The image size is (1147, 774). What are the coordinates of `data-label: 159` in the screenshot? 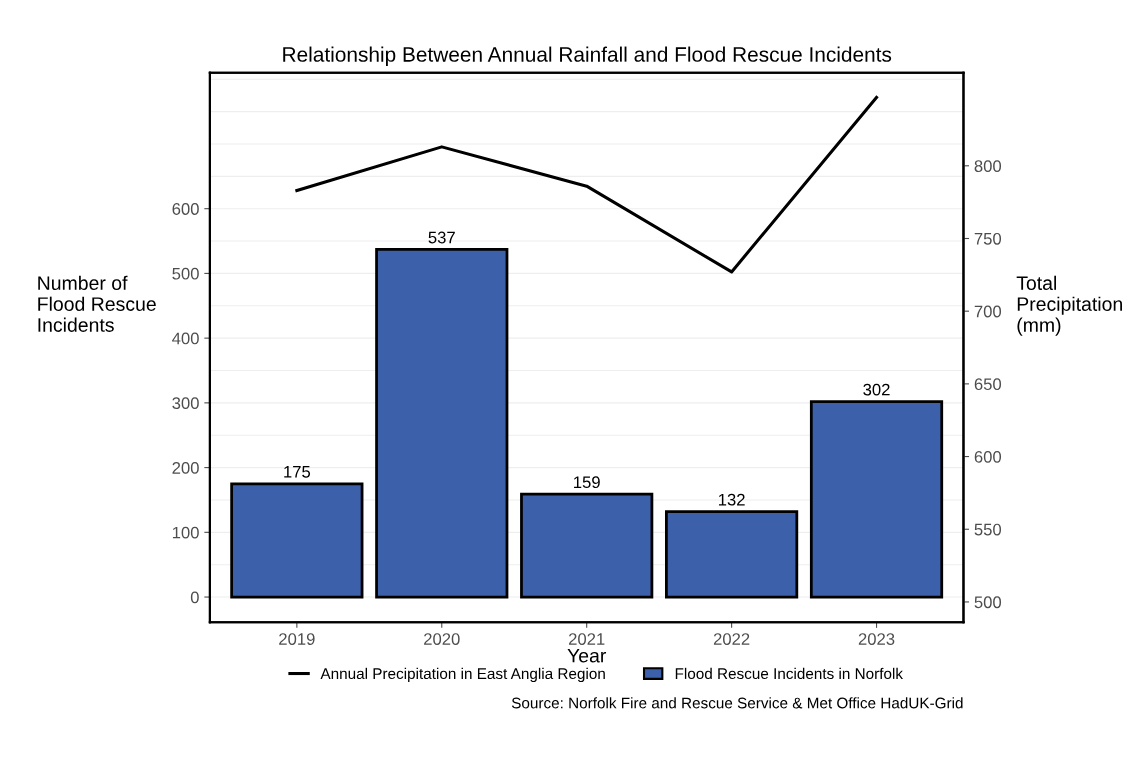 It's located at (587, 482).